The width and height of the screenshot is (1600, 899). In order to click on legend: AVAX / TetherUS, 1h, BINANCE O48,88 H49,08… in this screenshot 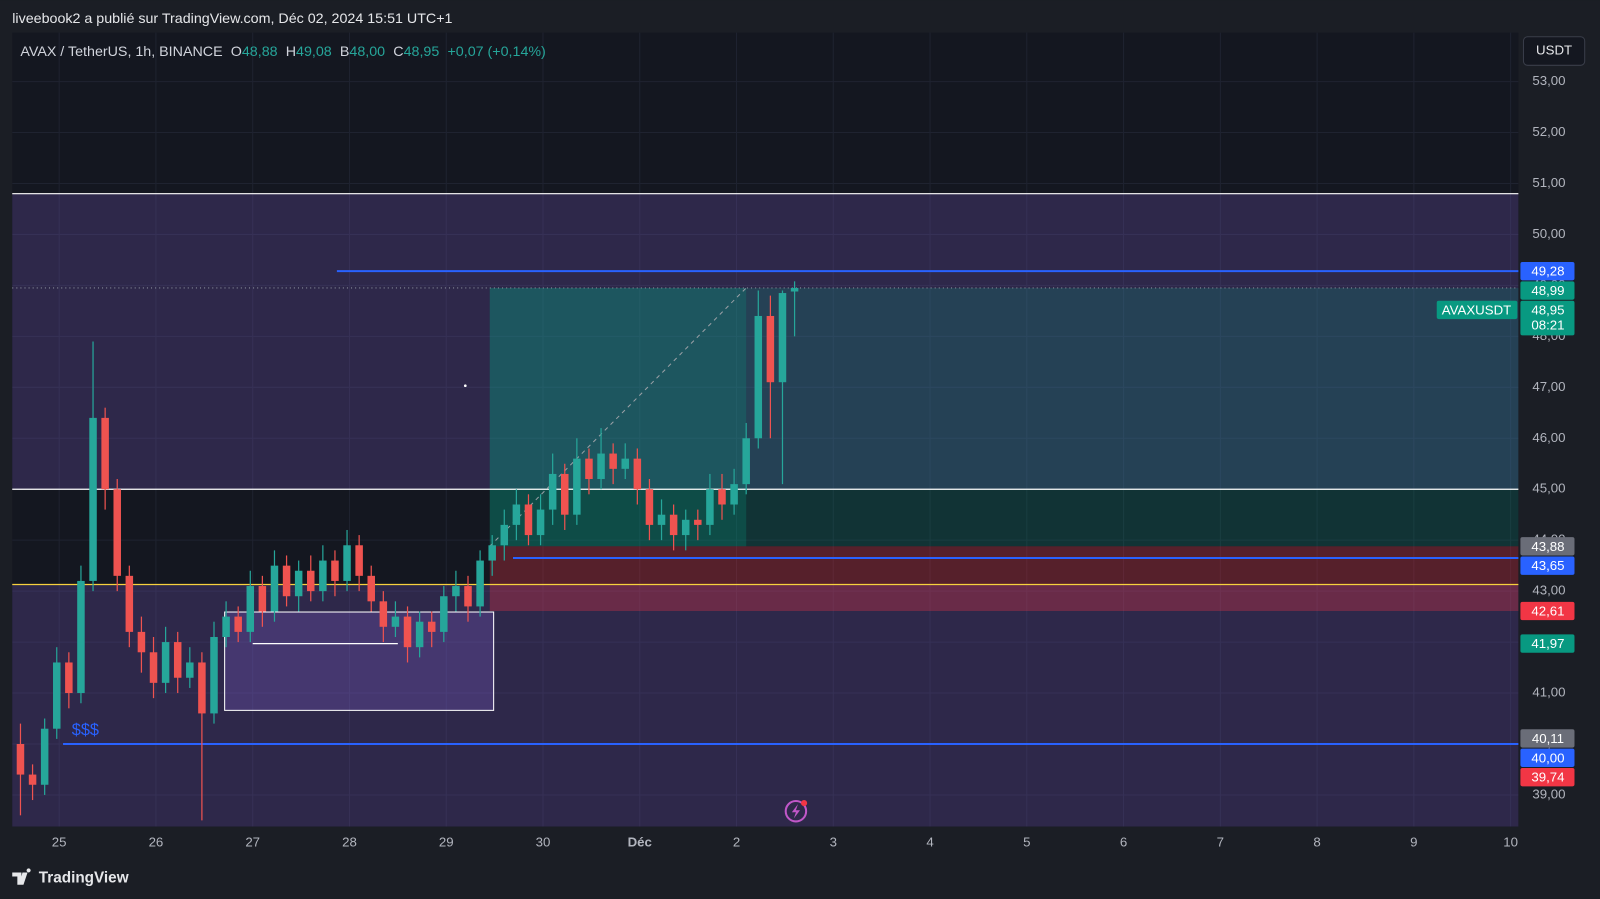, I will do `click(282, 52)`.